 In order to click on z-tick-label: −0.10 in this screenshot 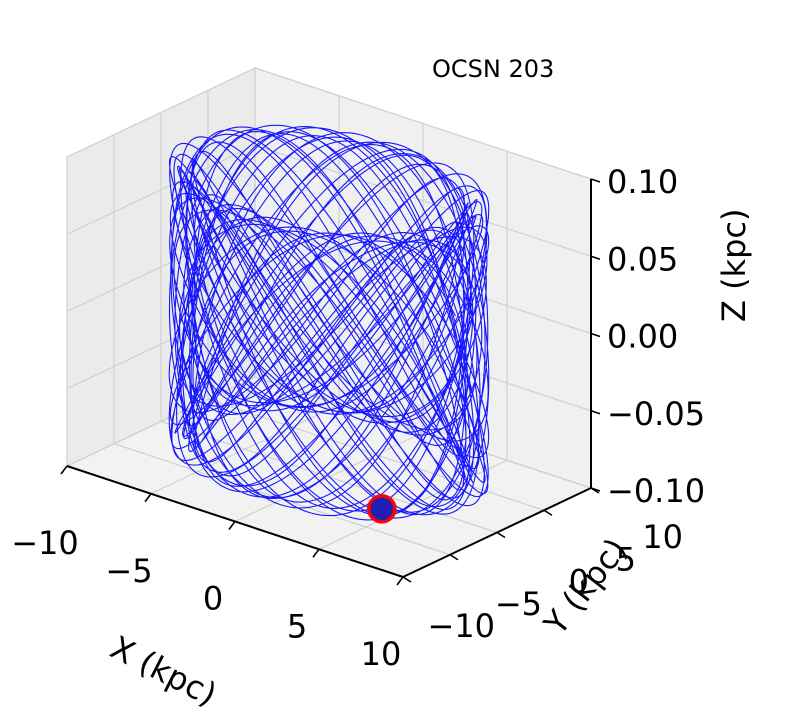, I will do `click(656, 491)`.